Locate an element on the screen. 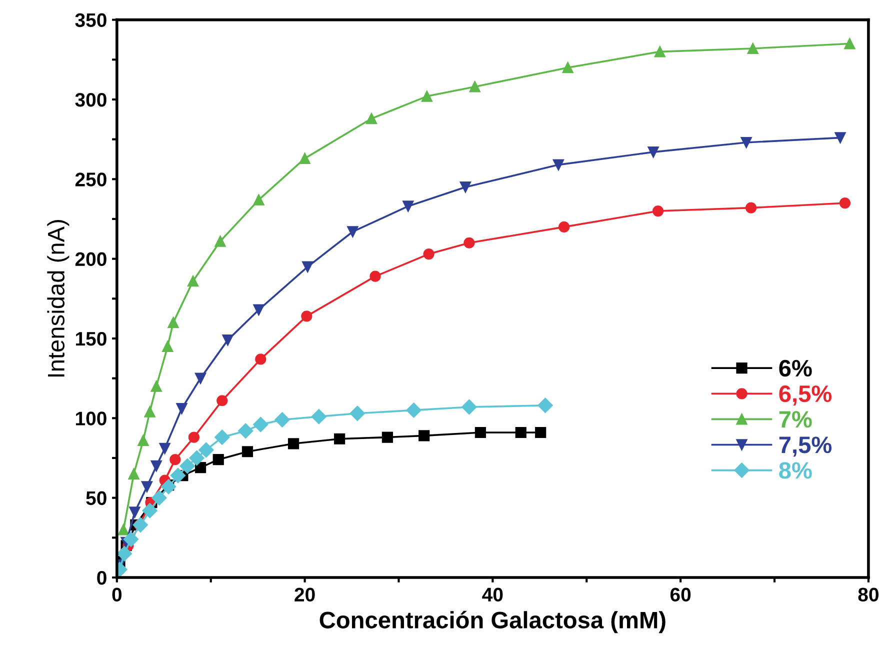  y-tick-label: 350 is located at coordinates (90, 20).